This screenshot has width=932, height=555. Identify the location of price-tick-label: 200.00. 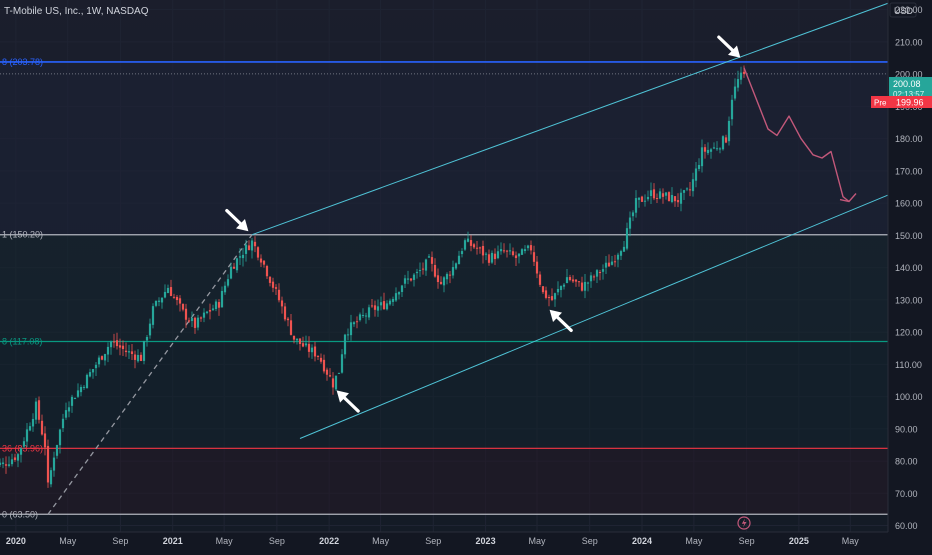
(909, 75).